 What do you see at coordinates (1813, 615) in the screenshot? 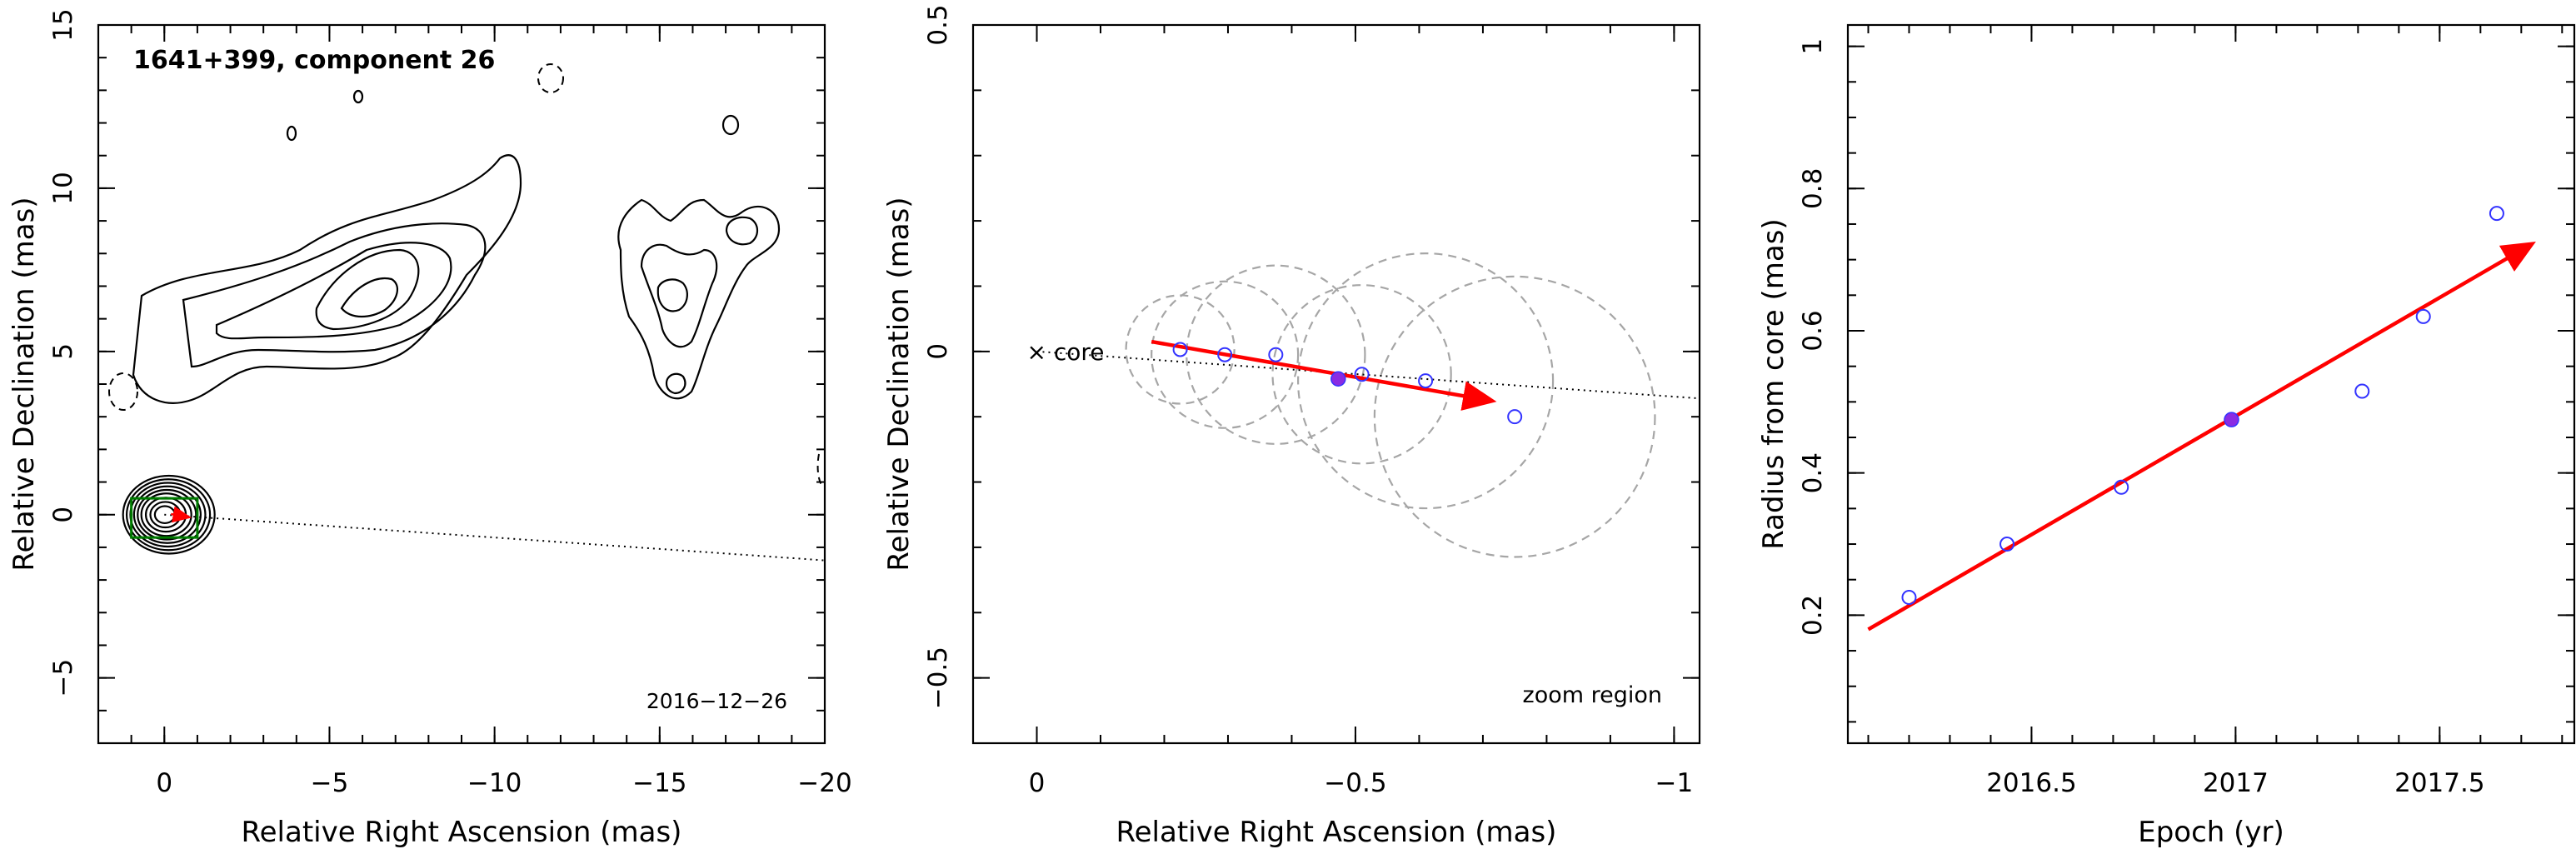
I see `y-tick-label: 0.2` at bounding box center [1813, 615].